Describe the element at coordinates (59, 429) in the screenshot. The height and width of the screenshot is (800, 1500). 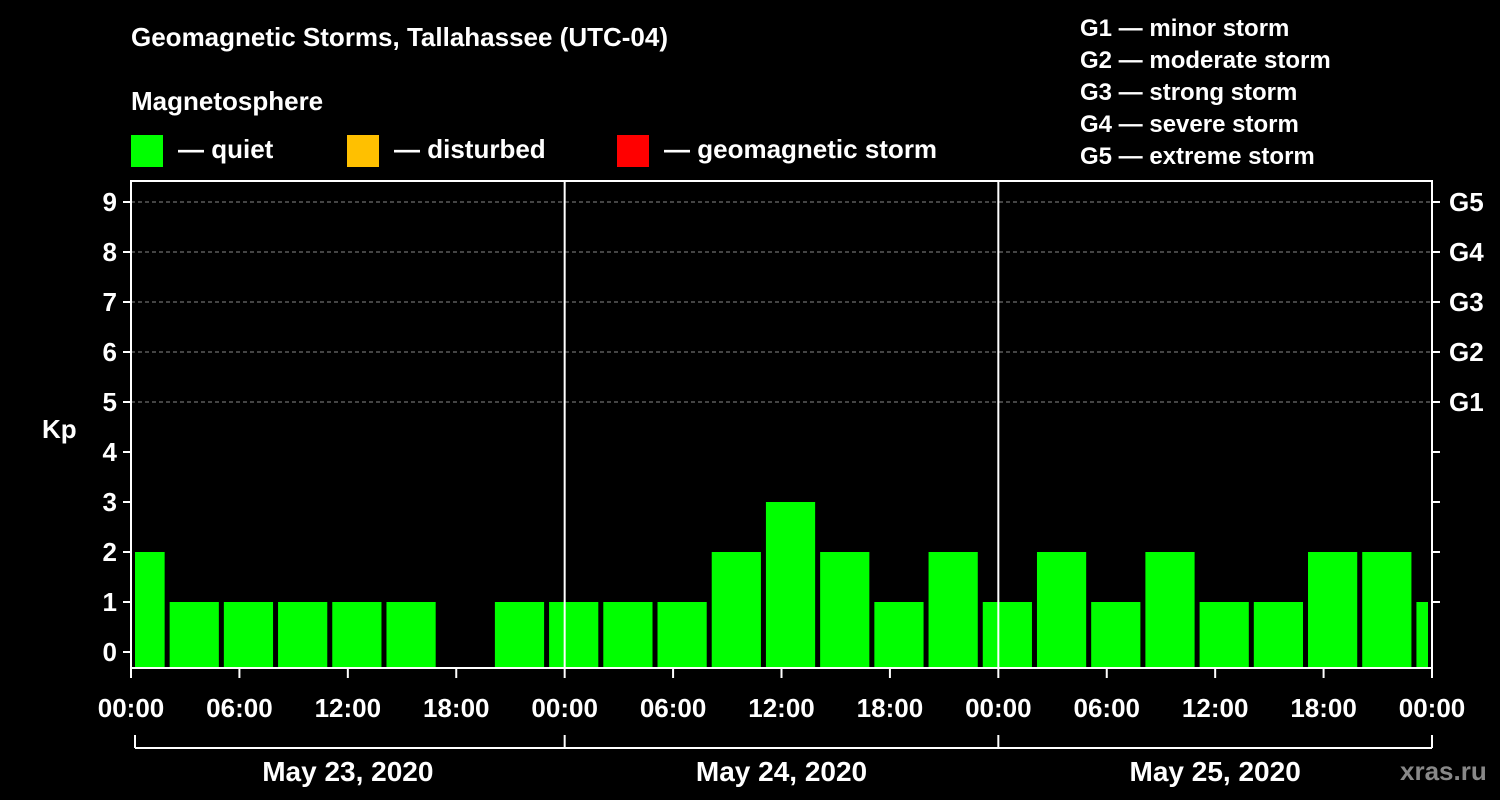
I see `y-axis-label: Kp` at that location.